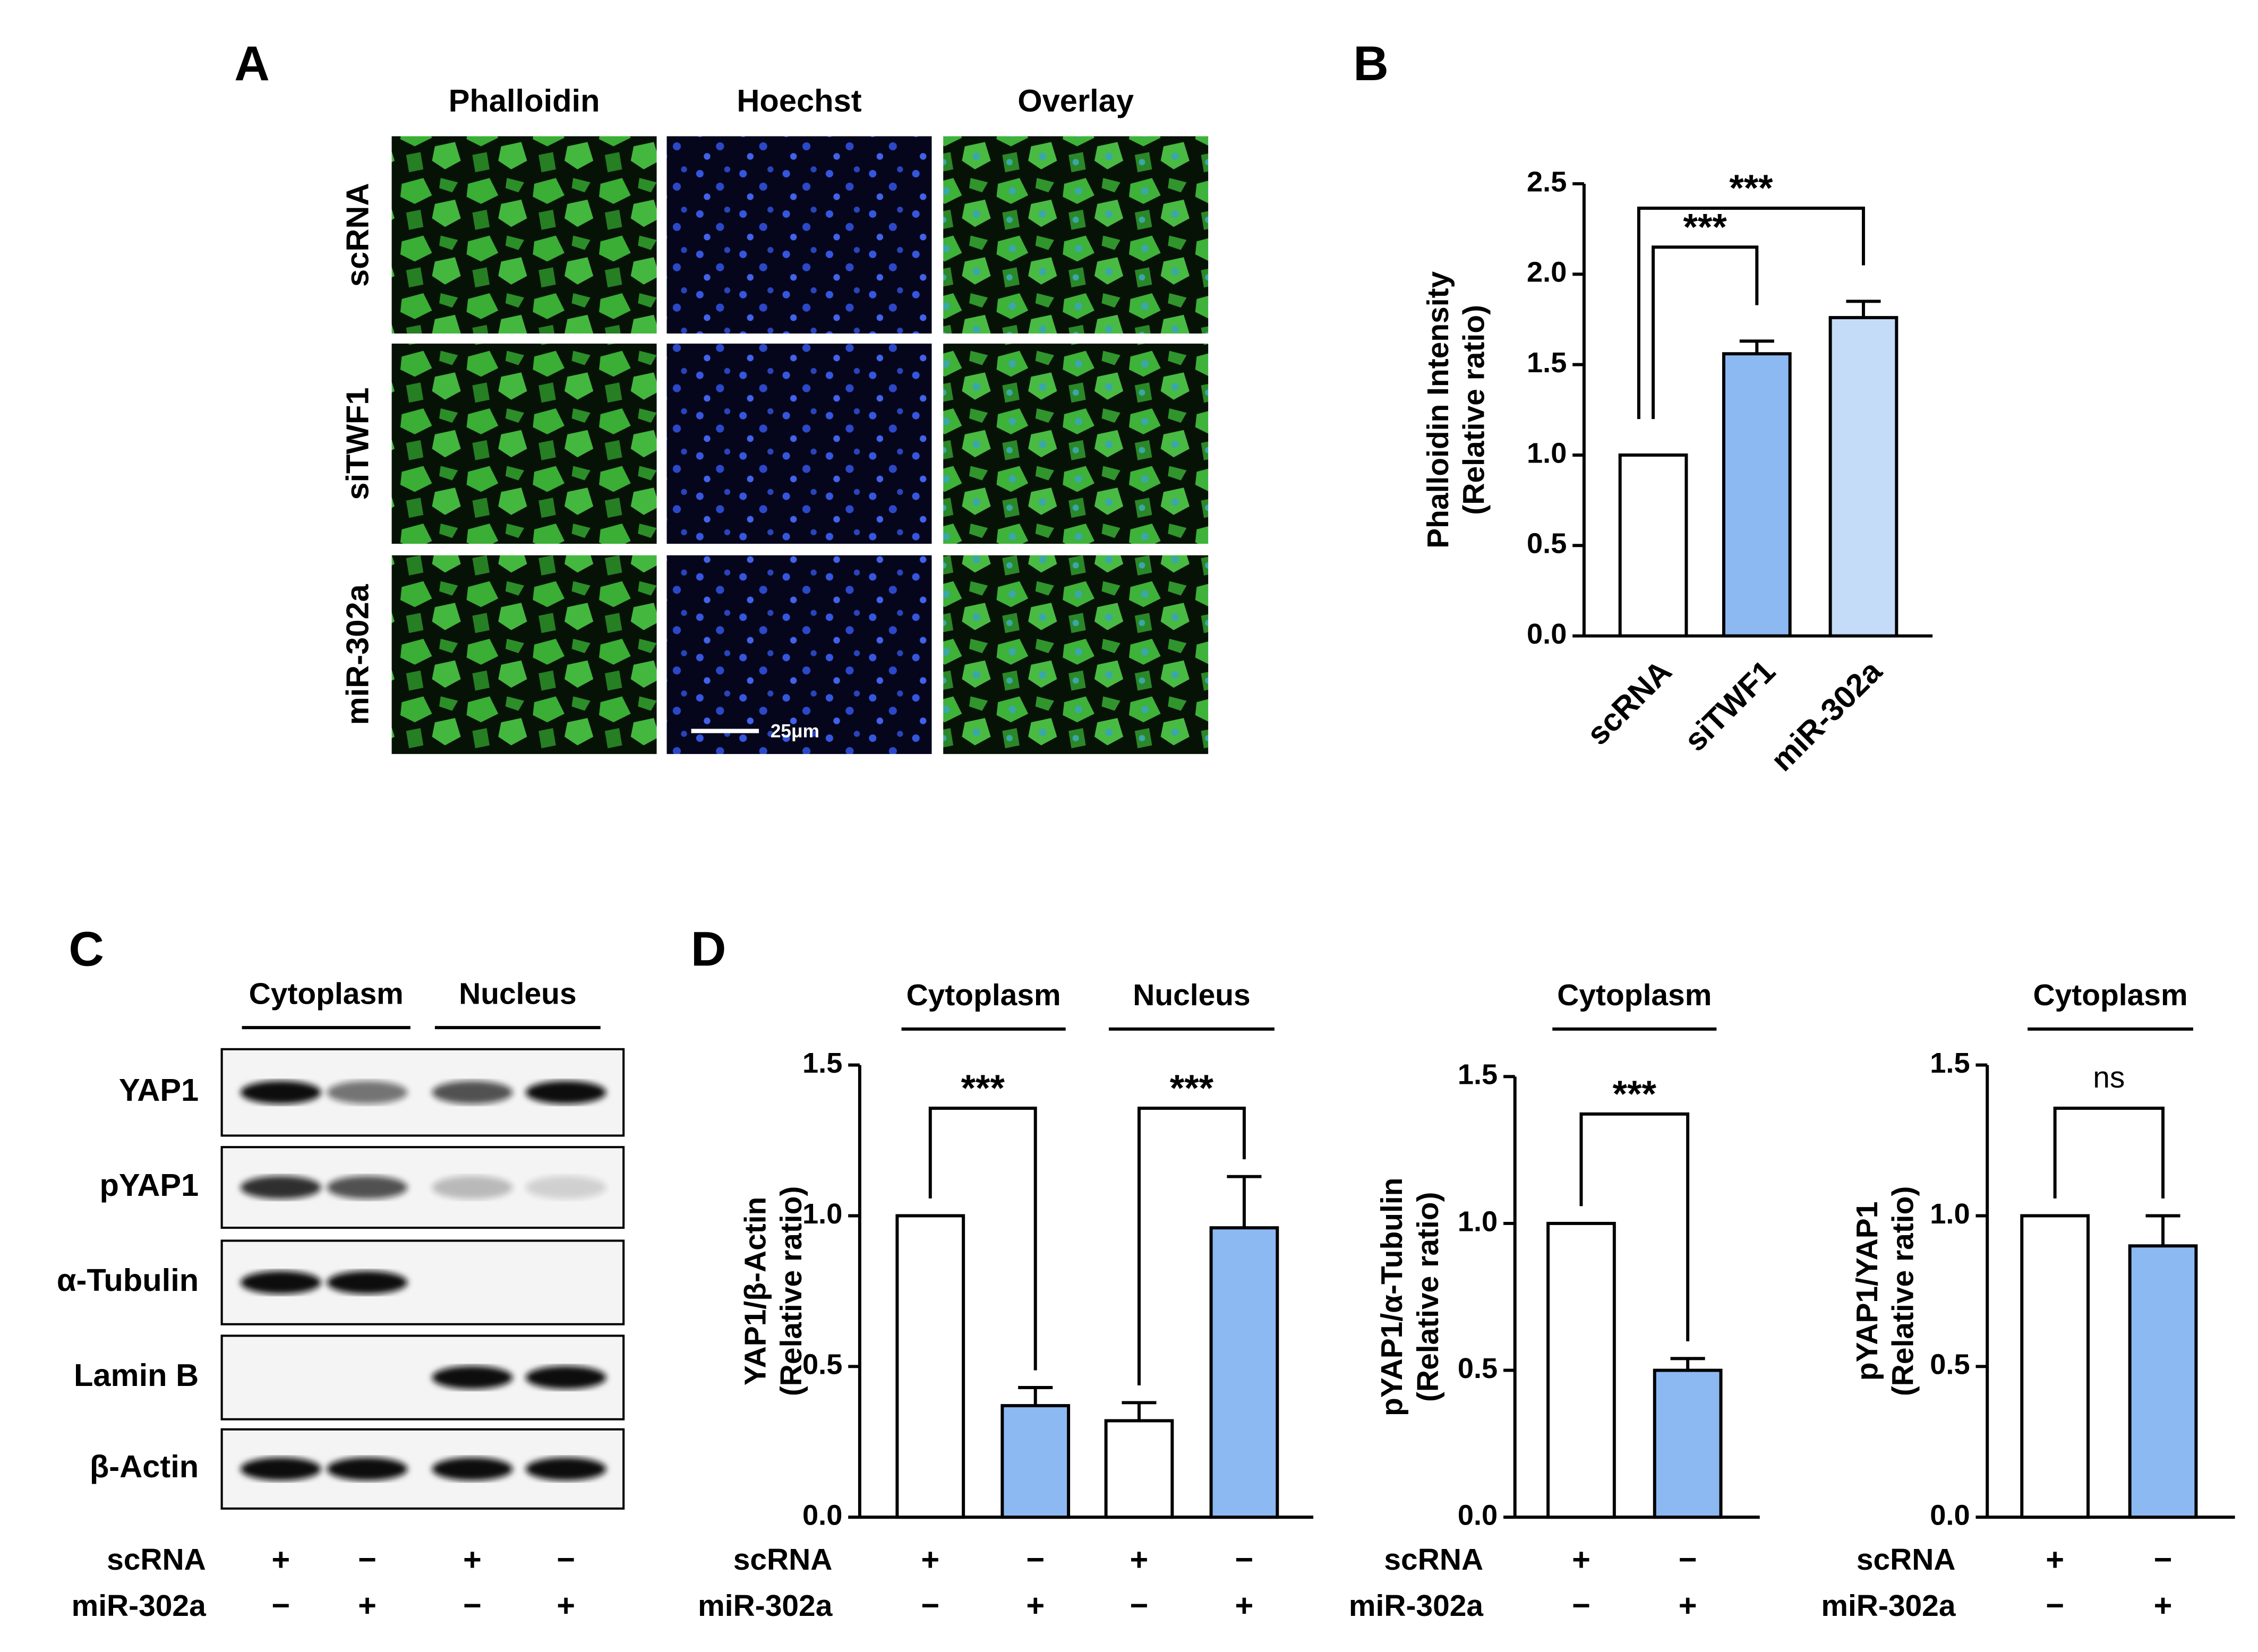 Image resolution: width=2258 pixels, height=1652 pixels. What do you see at coordinates (1729, 705) in the screenshot?
I see `x-tick-label: siTWF1` at bounding box center [1729, 705].